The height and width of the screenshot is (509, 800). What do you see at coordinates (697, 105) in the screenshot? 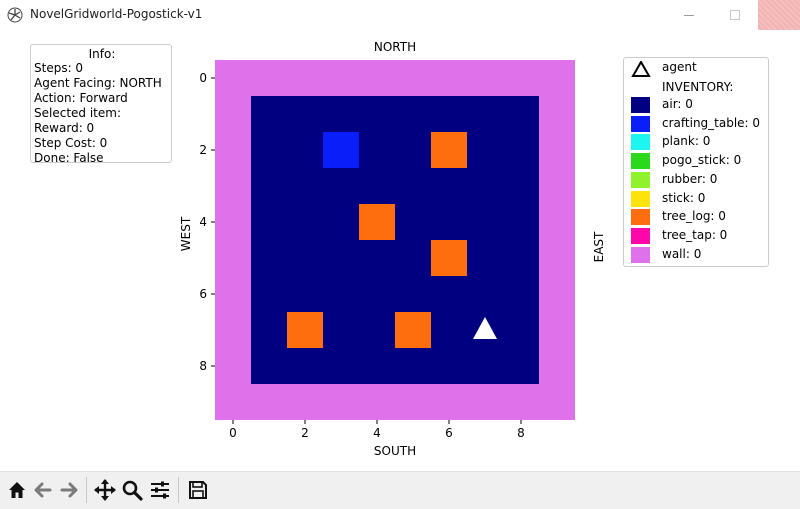
I see `legend-item: air: 0` at bounding box center [697, 105].